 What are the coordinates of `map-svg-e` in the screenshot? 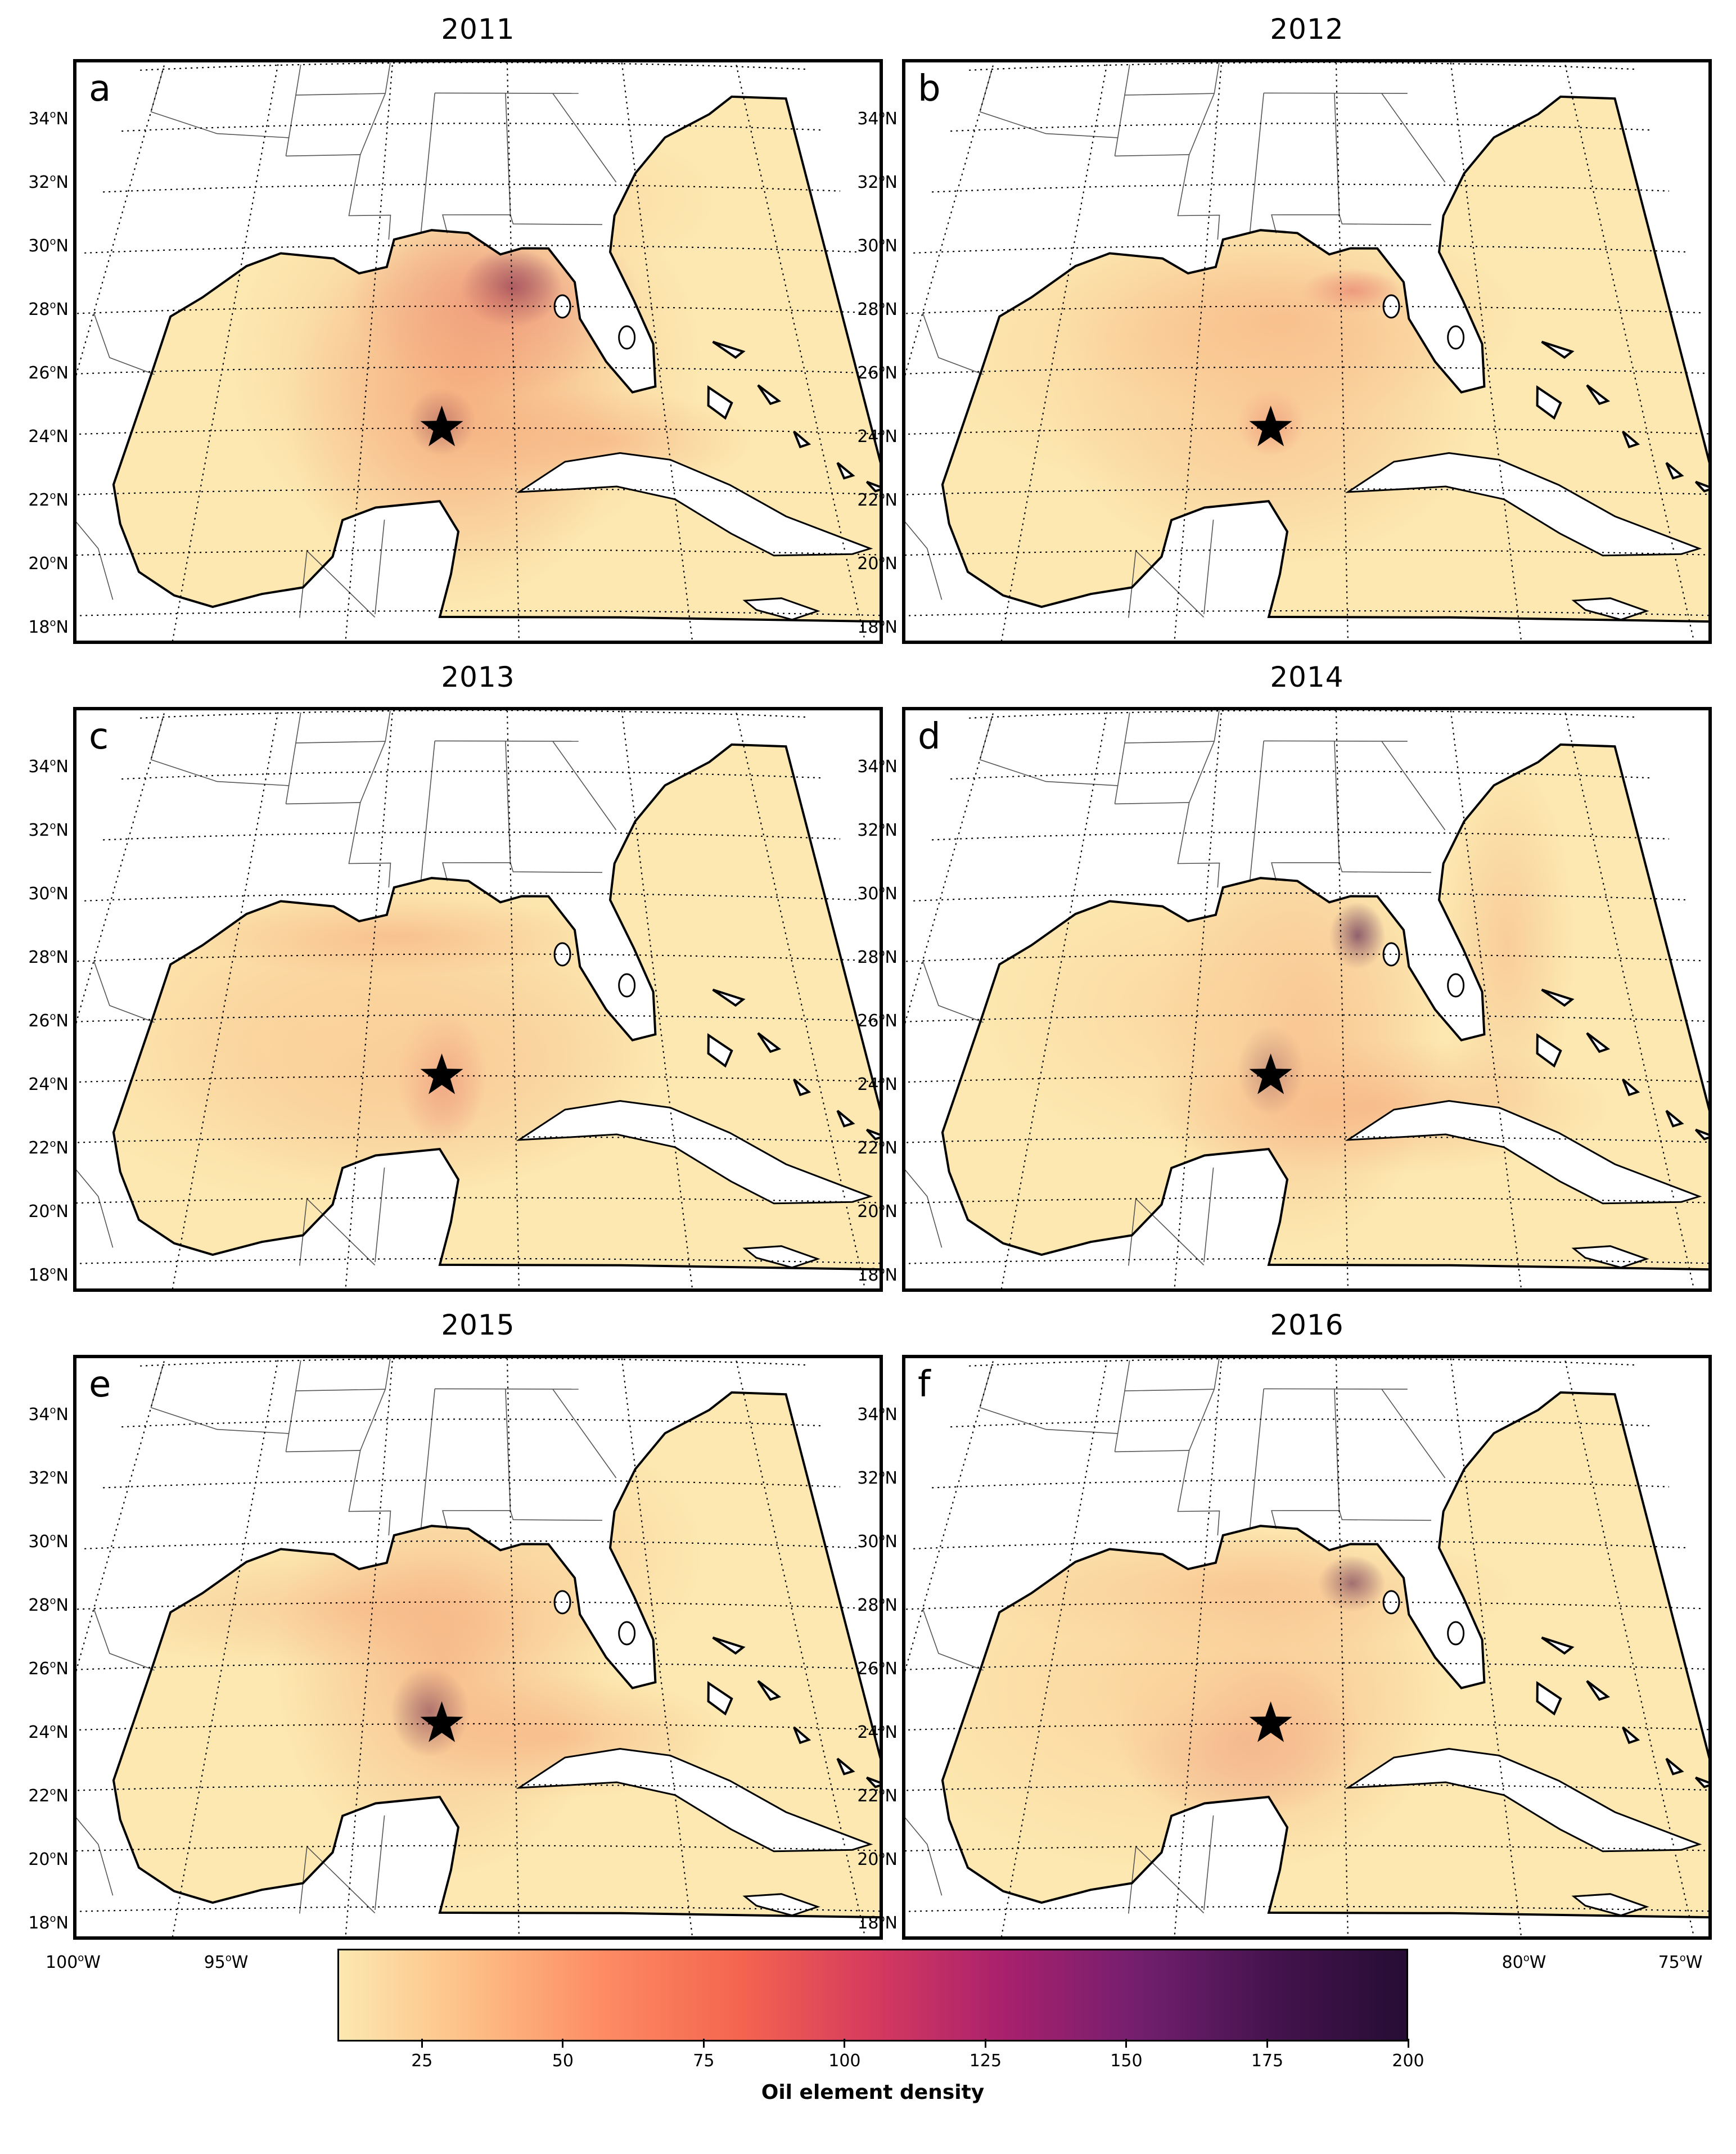 It's located at (478, 1647).